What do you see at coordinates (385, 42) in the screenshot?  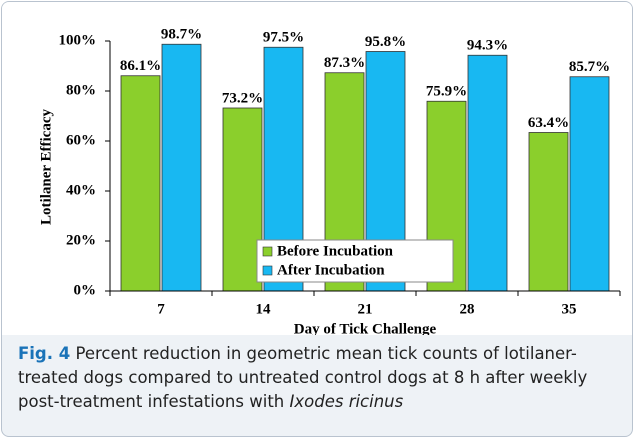 I see `value-label: 95.8%` at bounding box center [385, 42].